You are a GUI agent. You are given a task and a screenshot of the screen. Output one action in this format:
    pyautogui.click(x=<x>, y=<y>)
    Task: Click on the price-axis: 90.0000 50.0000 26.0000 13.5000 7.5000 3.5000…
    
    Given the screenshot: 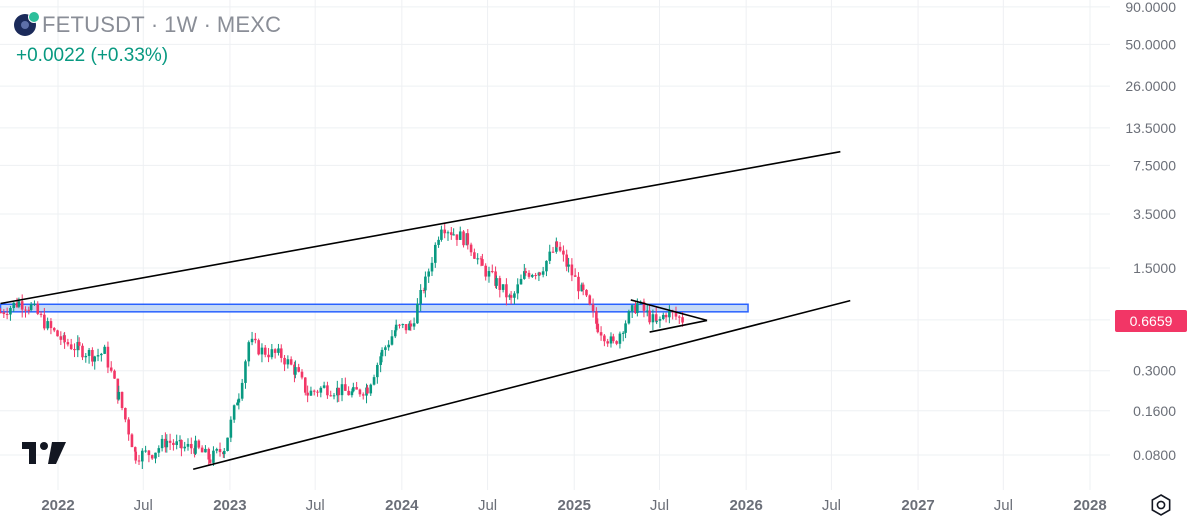 What is the action you would take?
    pyautogui.click(x=1150, y=231)
    